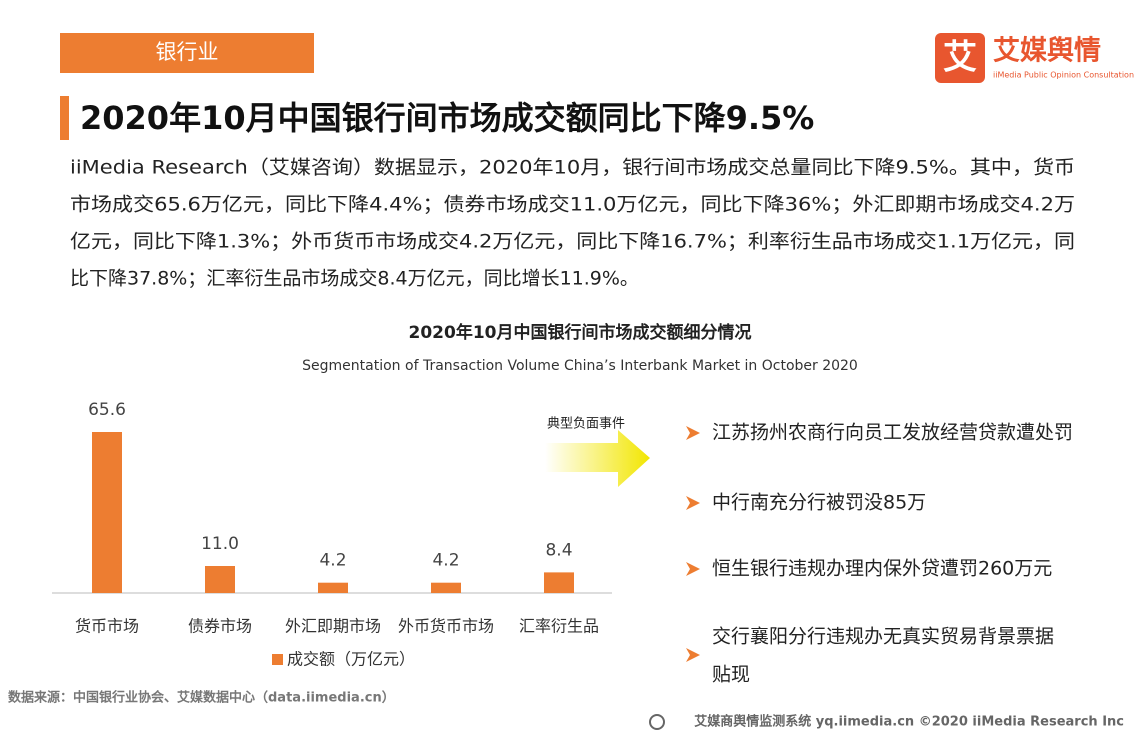 The height and width of the screenshot is (737, 1134). Describe the element at coordinates (819, 503) in the screenshot. I see `event-item: 中行南充分行被罚没85万` at that location.